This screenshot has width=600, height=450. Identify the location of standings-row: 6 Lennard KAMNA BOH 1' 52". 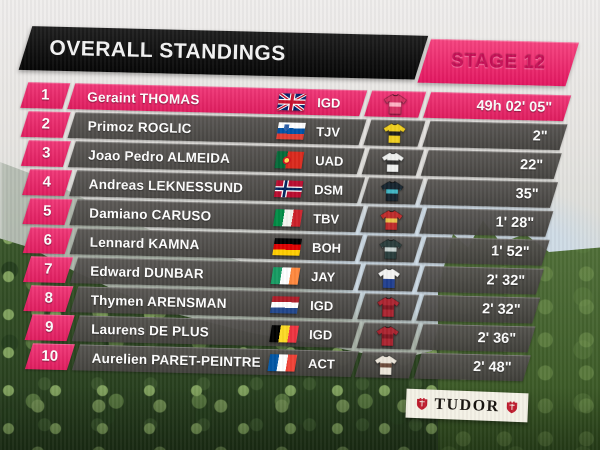
(299, 246).